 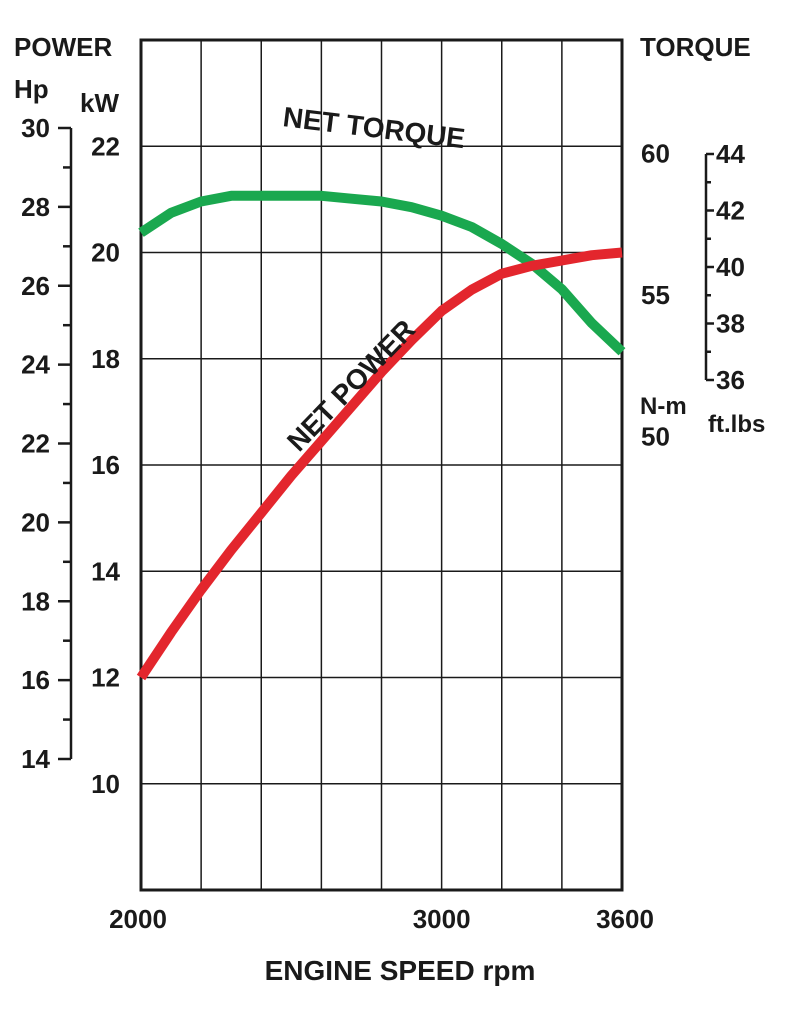 What do you see at coordinates (105, 359) in the screenshot?
I see `kw-tick-label: 18` at bounding box center [105, 359].